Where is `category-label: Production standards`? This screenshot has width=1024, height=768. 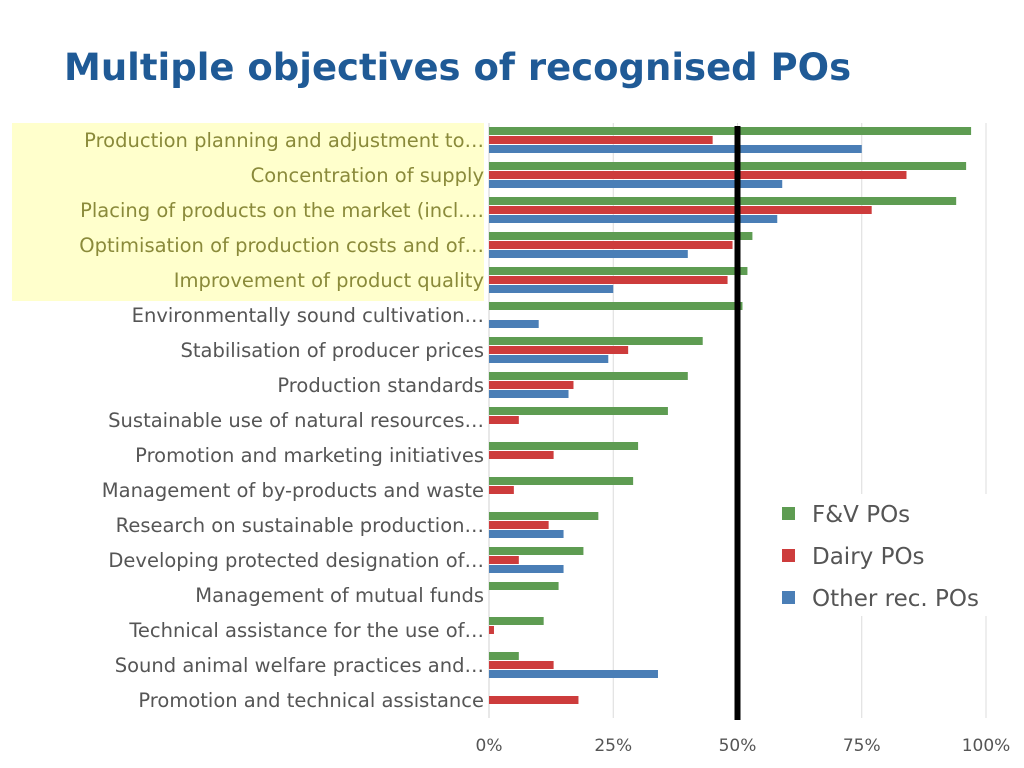 category-label: Production standards is located at coordinates (380, 385).